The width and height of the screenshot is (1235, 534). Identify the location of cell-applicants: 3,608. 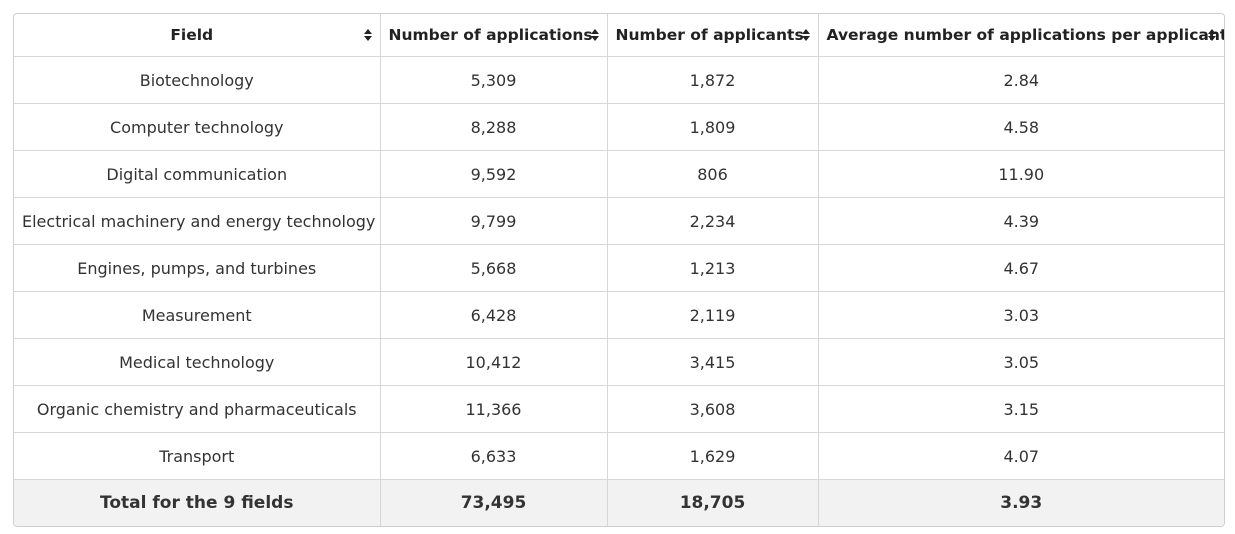
(713, 409).